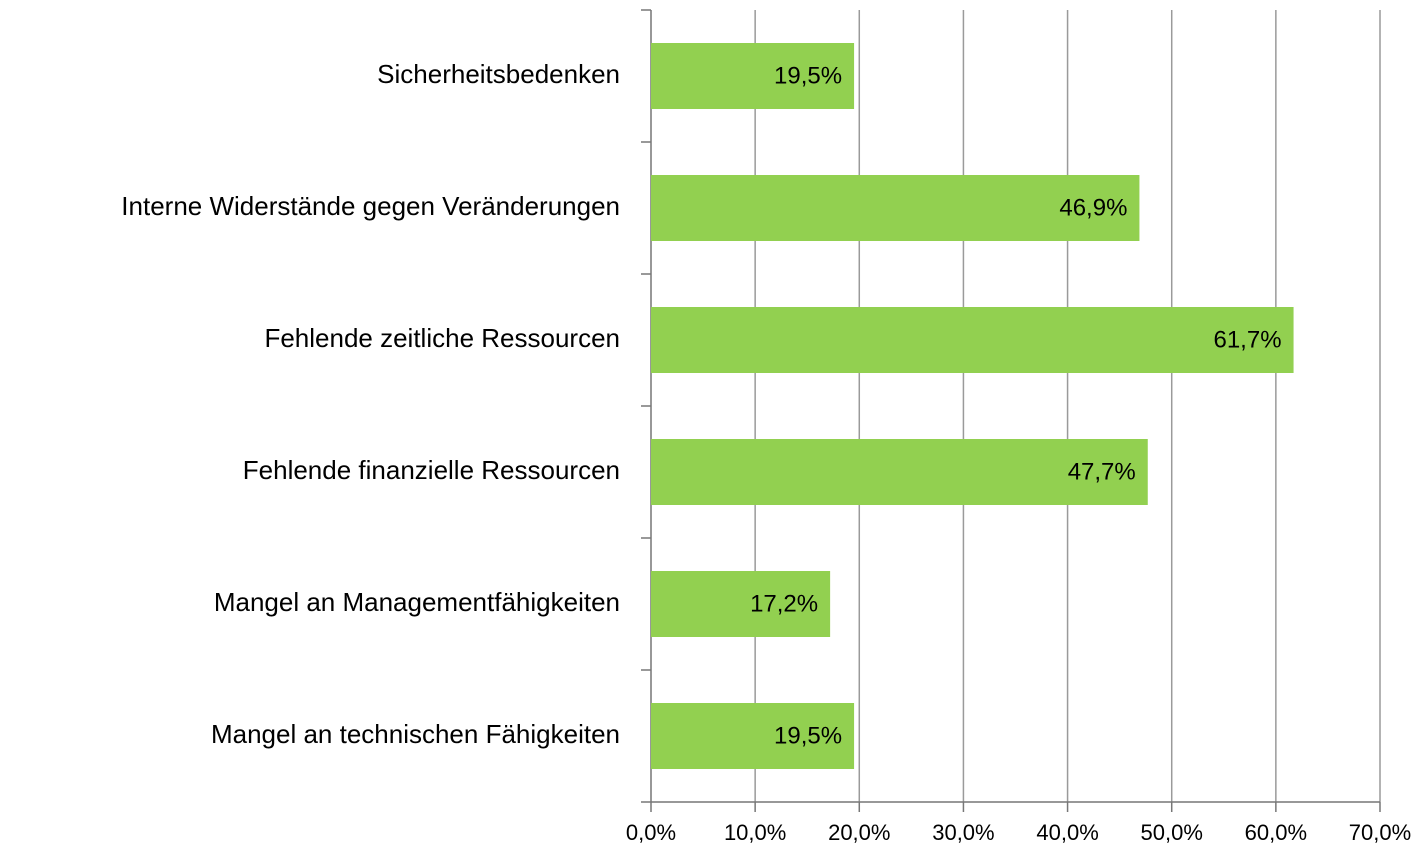 This screenshot has width=1422, height=846. I want to click on x-tick-label: 70,0%, so click(1380, 832).